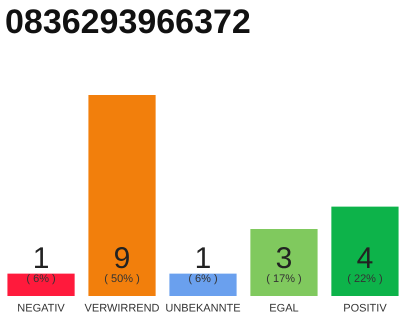  Describe the element at coordinates (365, 279) in the screenshot. I see `annotation: ( 22% )` at that location.